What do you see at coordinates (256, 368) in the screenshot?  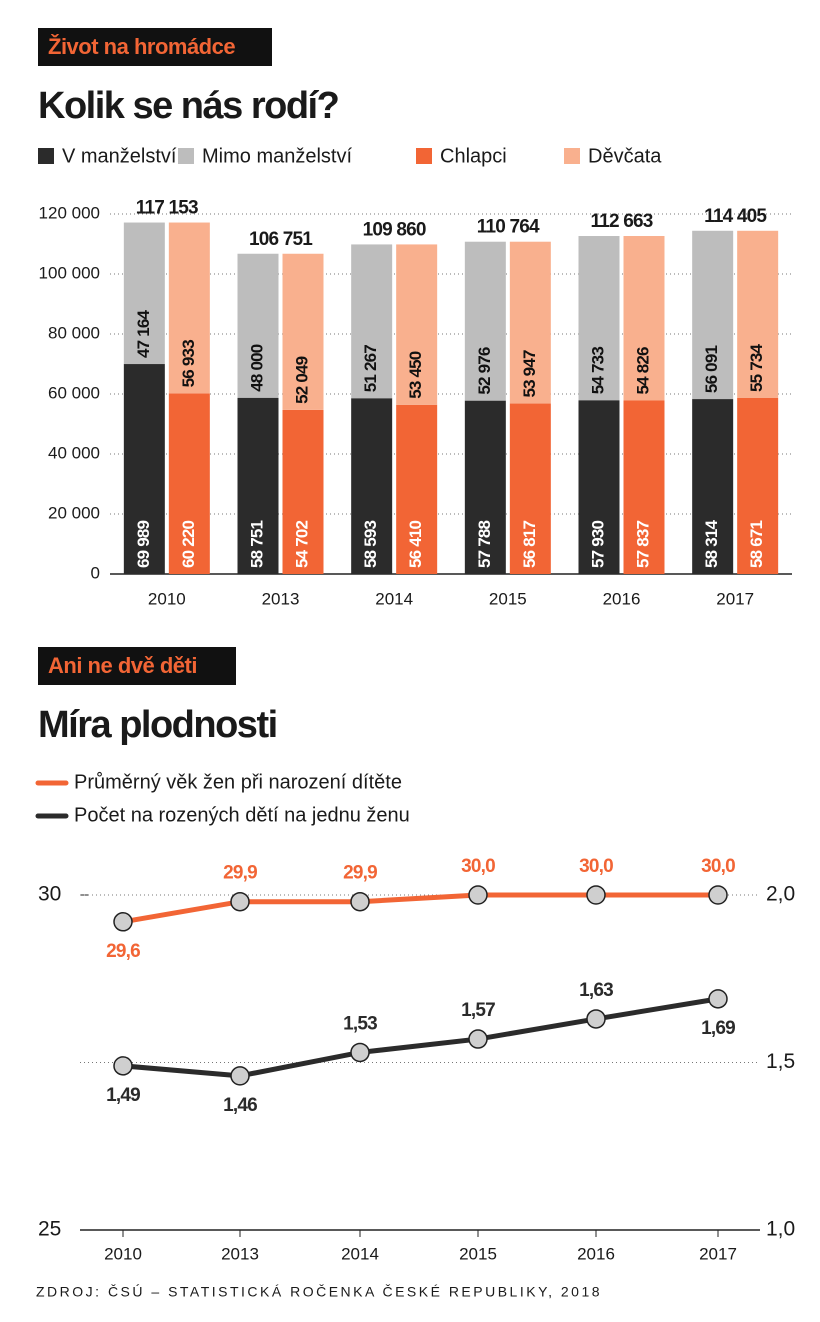 I see `value-label: 48 000` at bounding box center [256, 368].